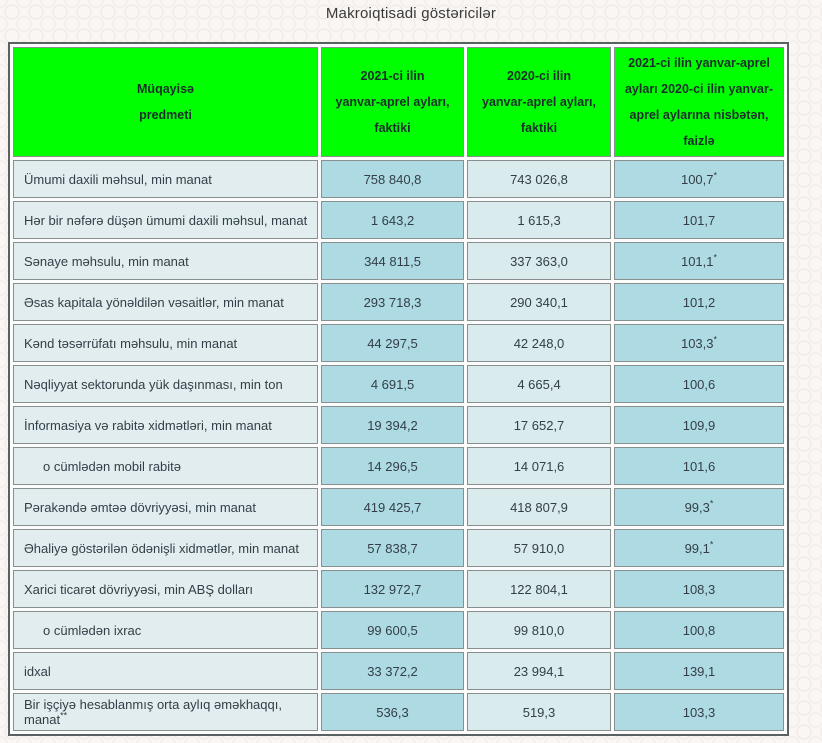 The image size is (822, 743). I want to click on row-label: o cümlədən ixrac, so click(92, 630).